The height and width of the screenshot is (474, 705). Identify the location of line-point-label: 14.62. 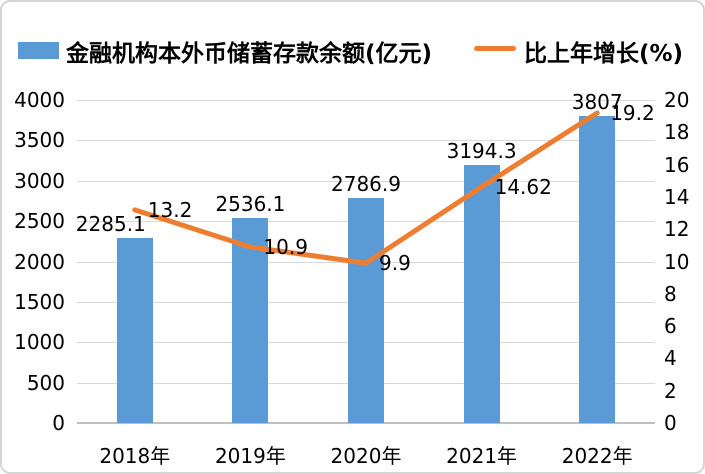
(523, 186).